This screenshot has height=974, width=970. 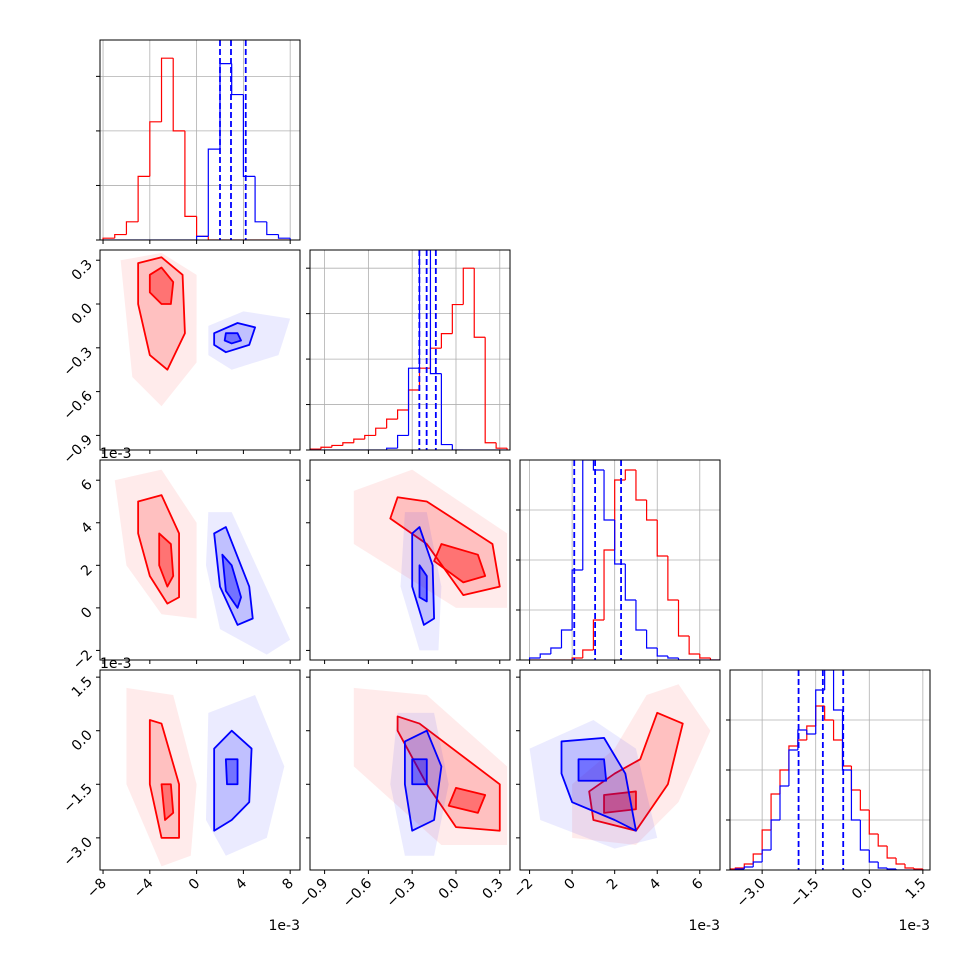 I want to click on x-tick-label: 8, so click(x=288, y=885).